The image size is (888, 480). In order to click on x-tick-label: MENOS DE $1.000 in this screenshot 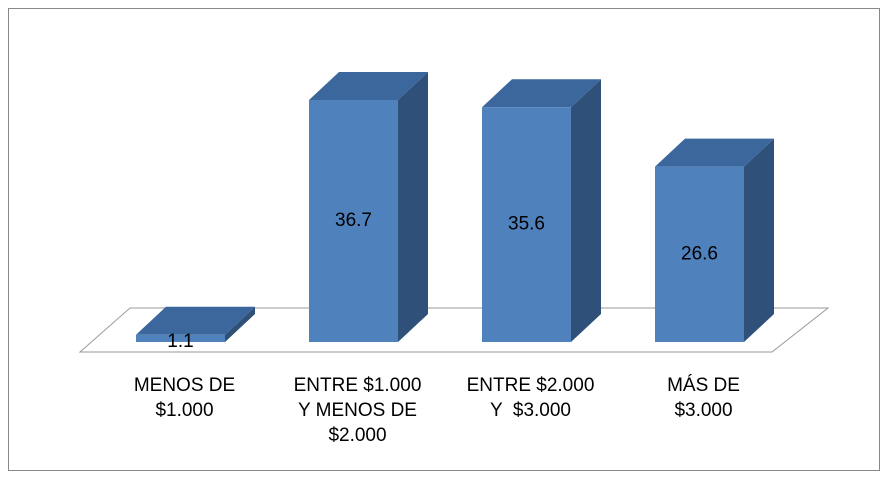, I will do `click(184, 398)`.